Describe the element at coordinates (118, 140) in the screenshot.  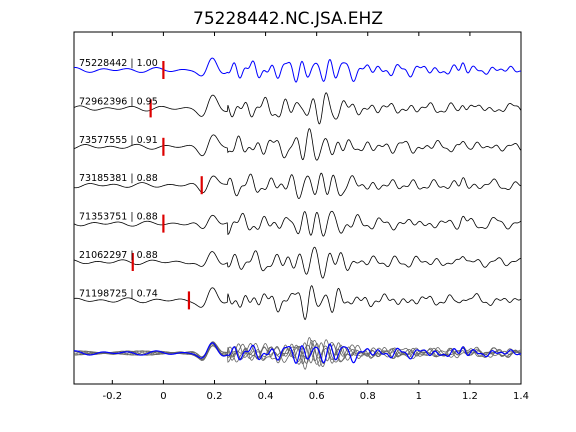
I see `trace-label-3: 73577555 | 0.91` at that location.